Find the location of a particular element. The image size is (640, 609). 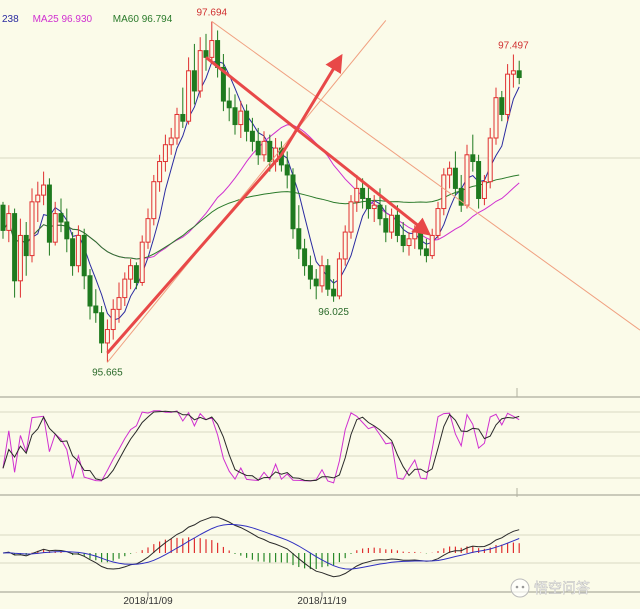

legend-entry: 238 is located at coordinates (10, 19).